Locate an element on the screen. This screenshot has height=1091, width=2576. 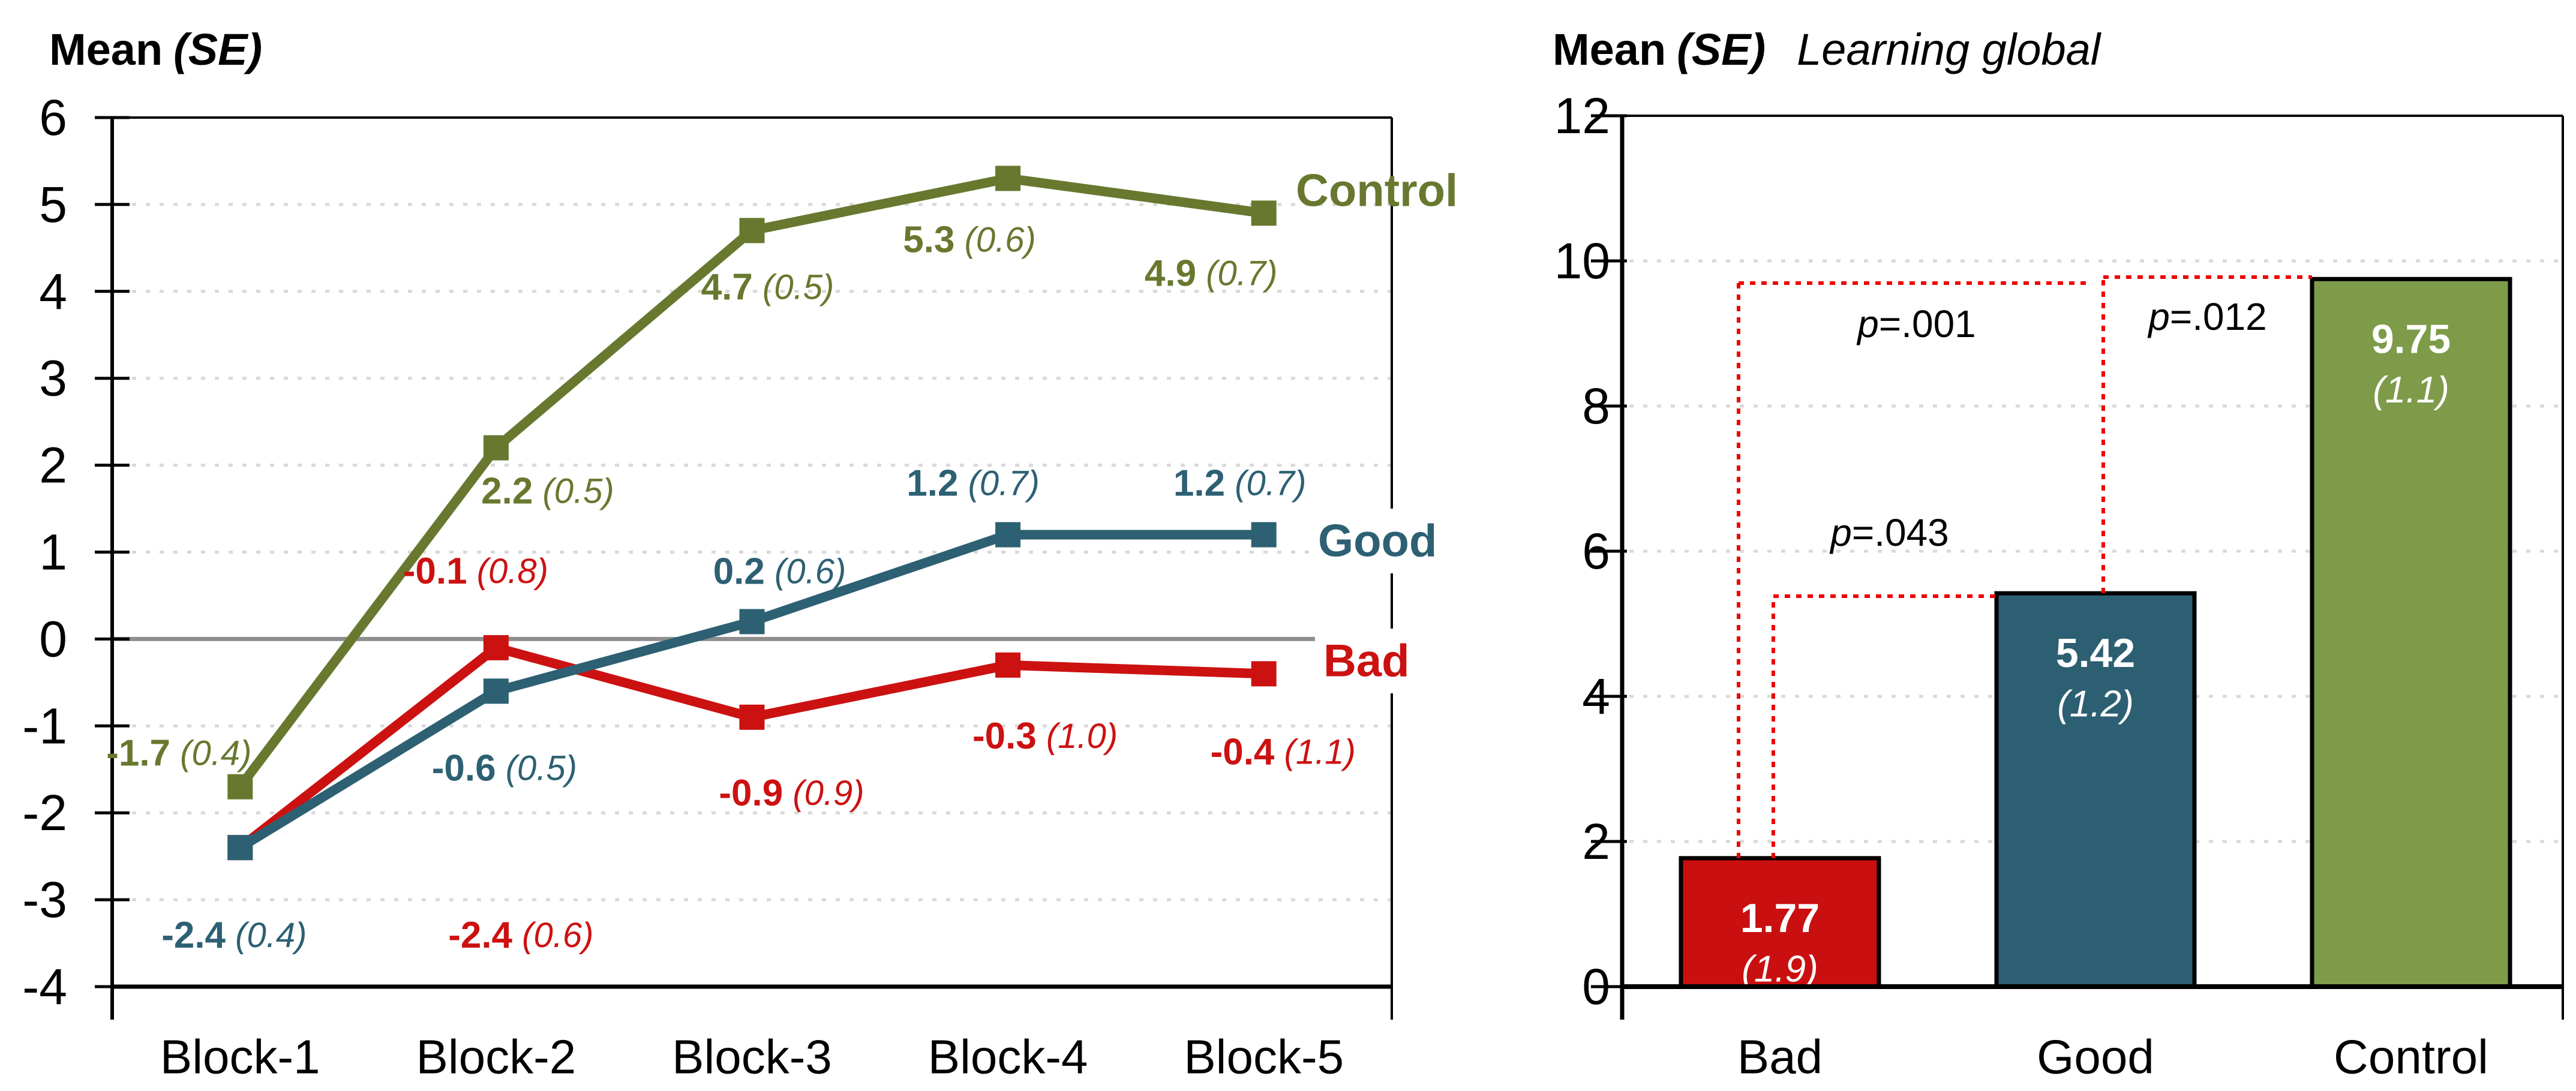
y-axis-label: 3 is located at coordinates (53, 378).